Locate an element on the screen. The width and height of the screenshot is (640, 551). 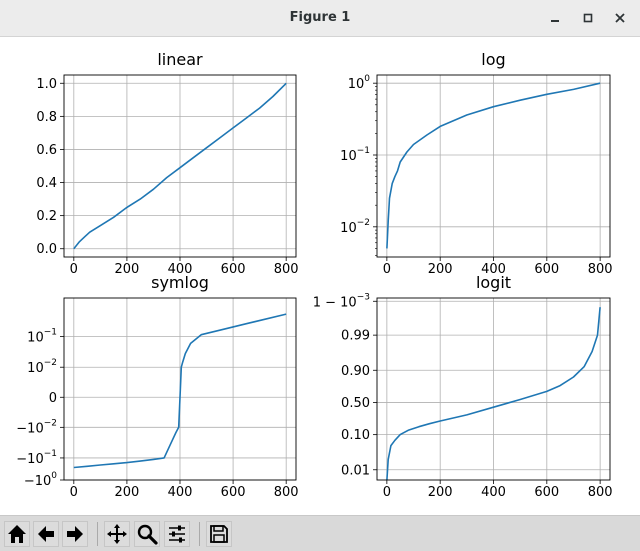
tick-label: −10−1 is located at coordinates (36, 457).